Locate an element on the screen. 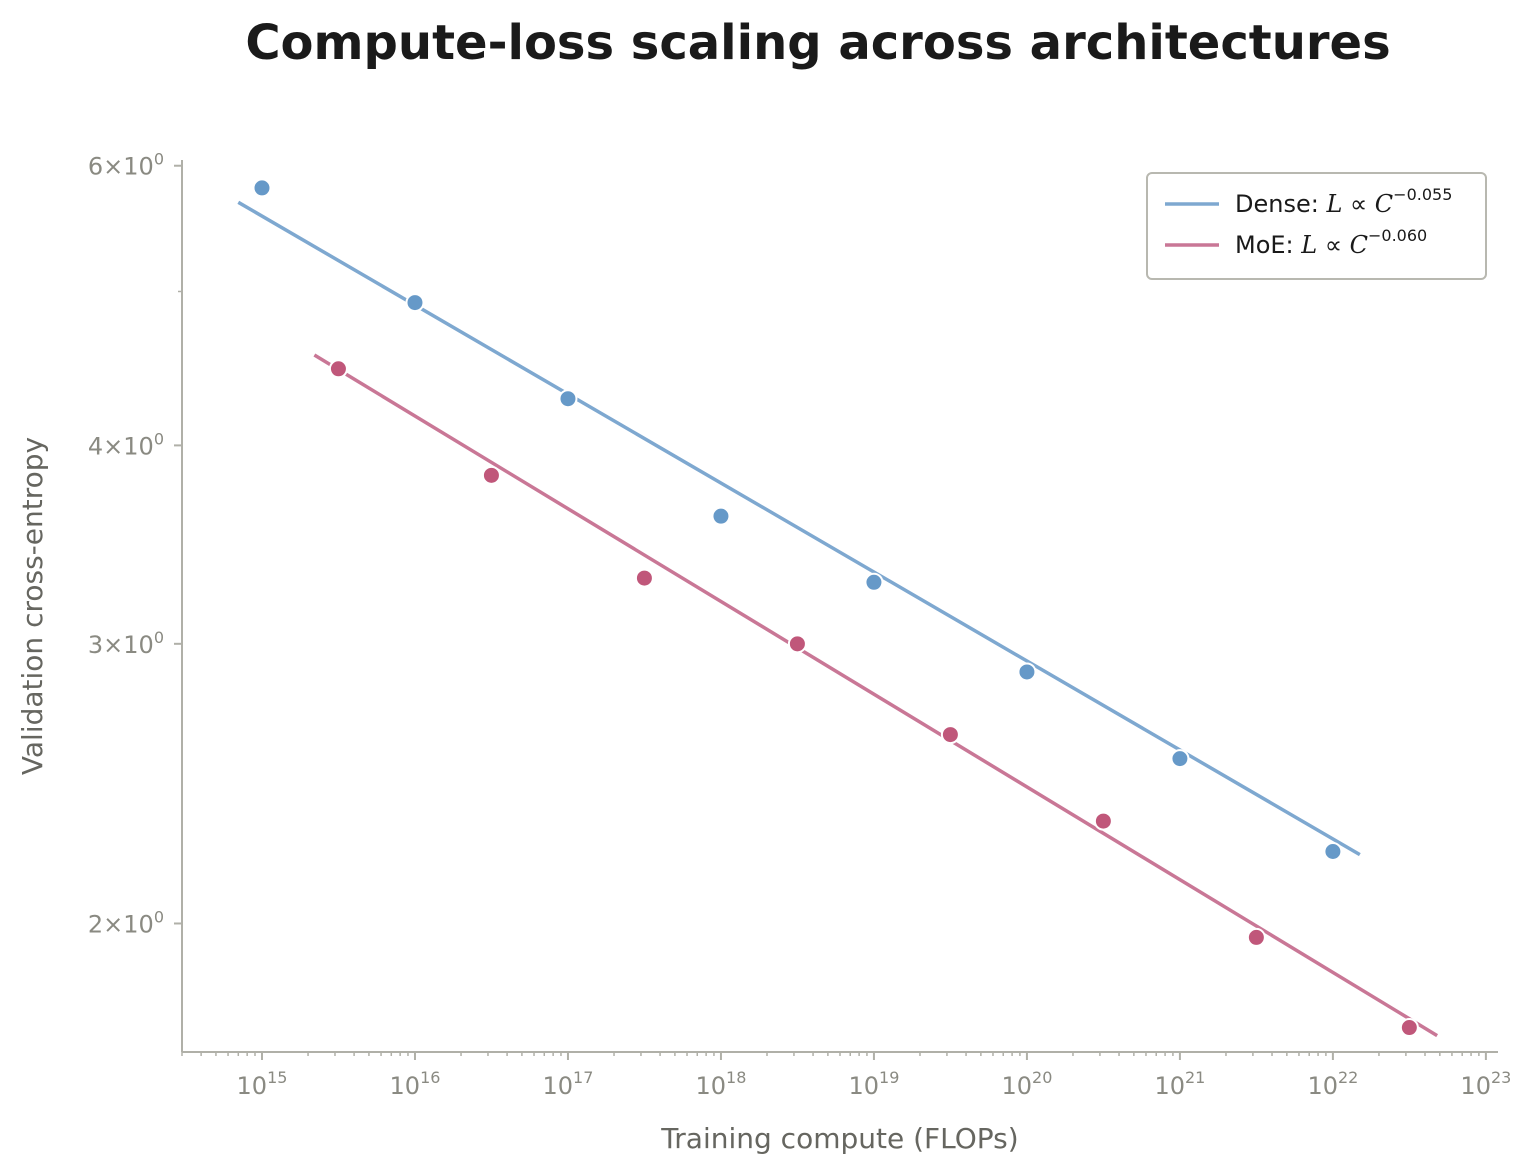  dense-legend-name: Dense: is located at coordinates (1280, 204).